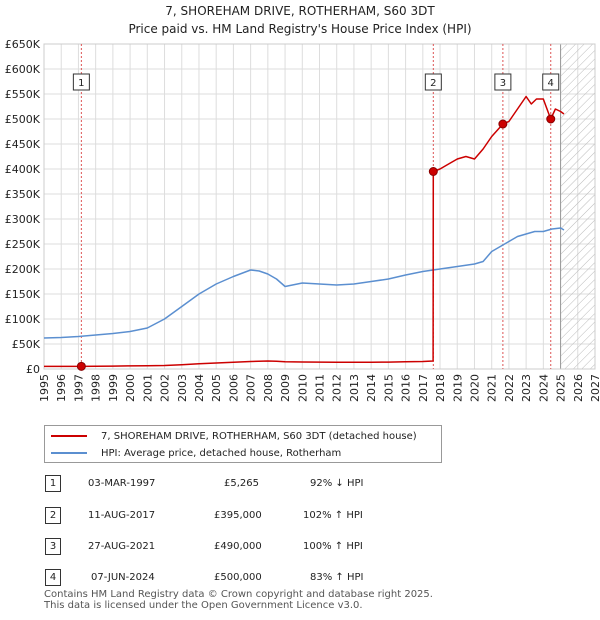  I want to click on legend-swatch-hpi, so click(69, 453).